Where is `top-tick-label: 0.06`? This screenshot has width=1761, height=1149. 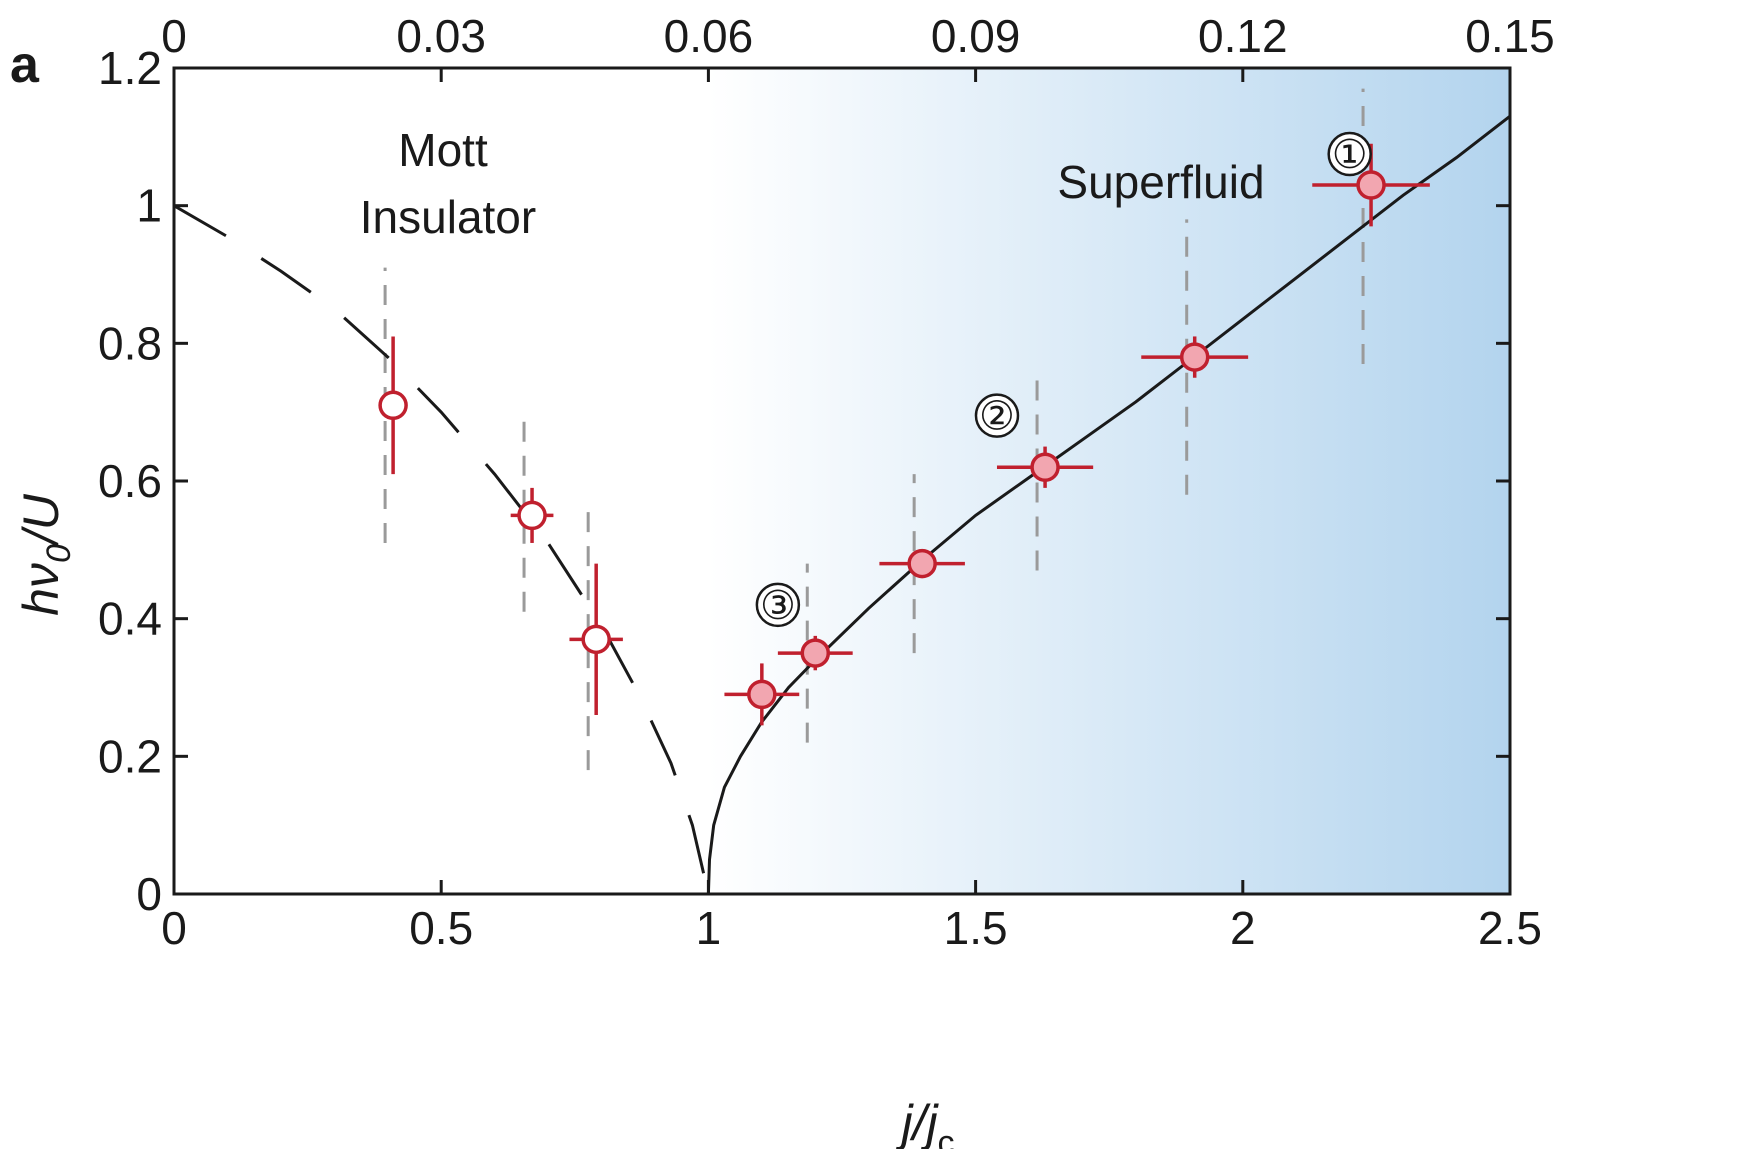 top-tick-label: 0.06 is located at coordinates (709, 36).